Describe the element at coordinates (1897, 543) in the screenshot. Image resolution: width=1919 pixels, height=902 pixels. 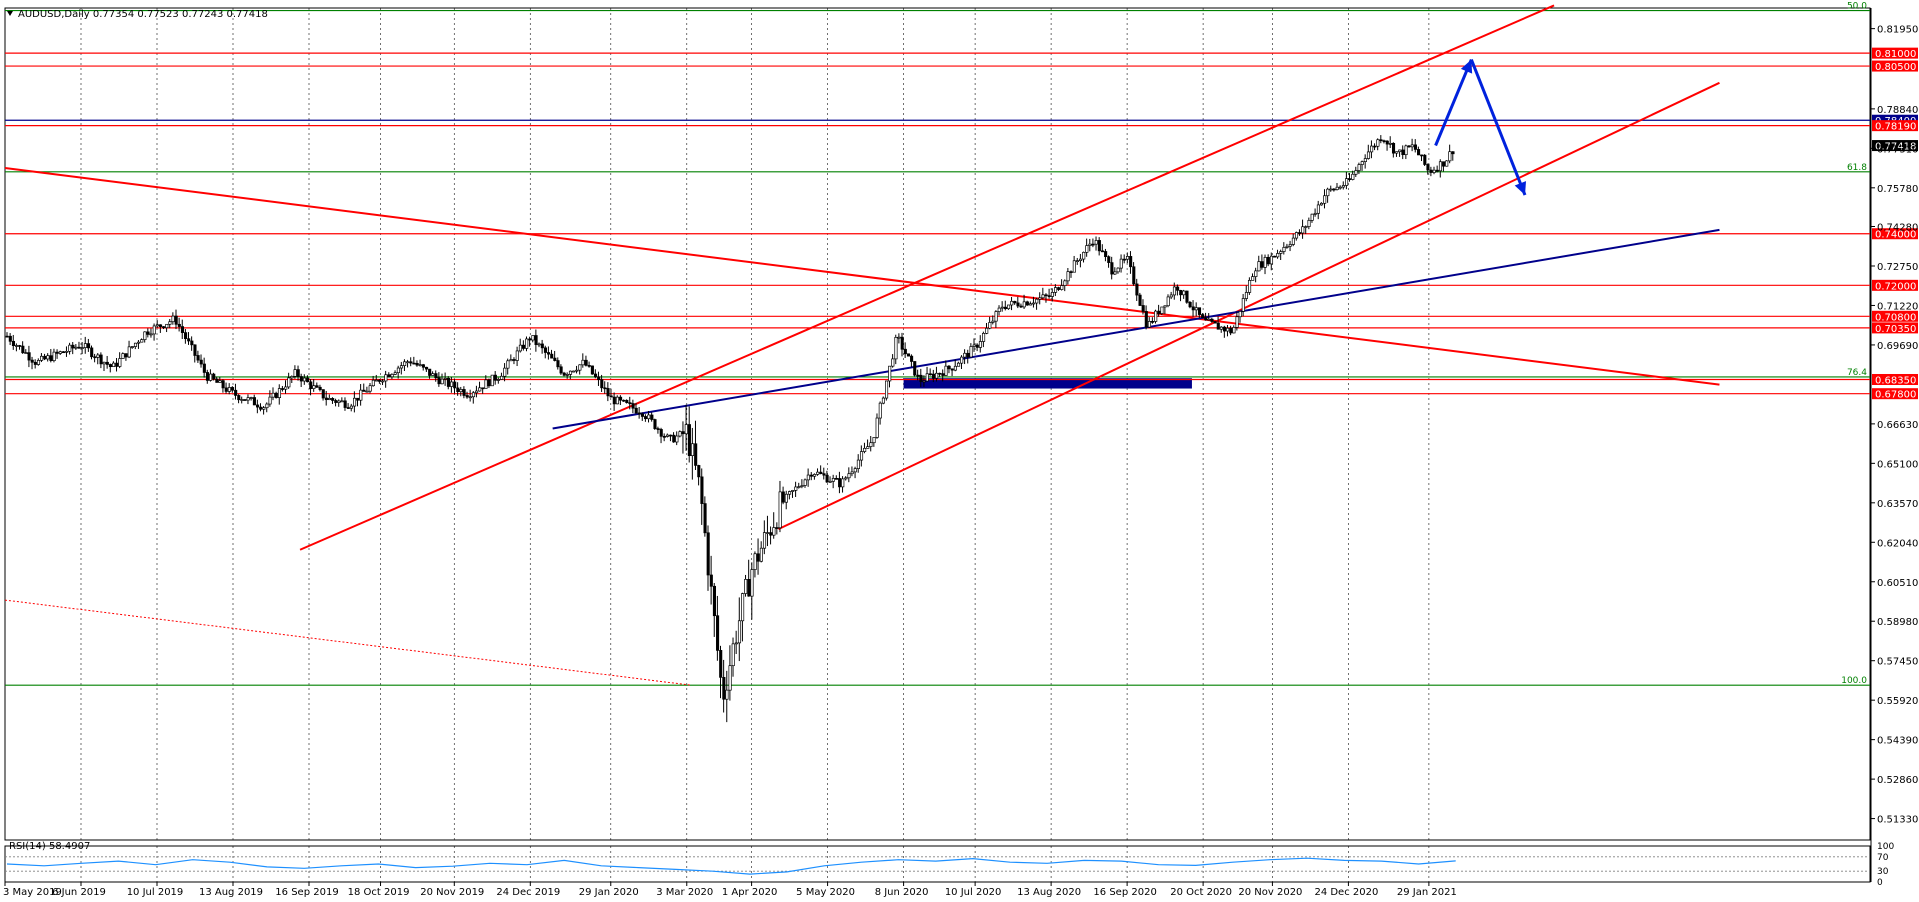
I see `price-tick-label: 0.62040` at that location.